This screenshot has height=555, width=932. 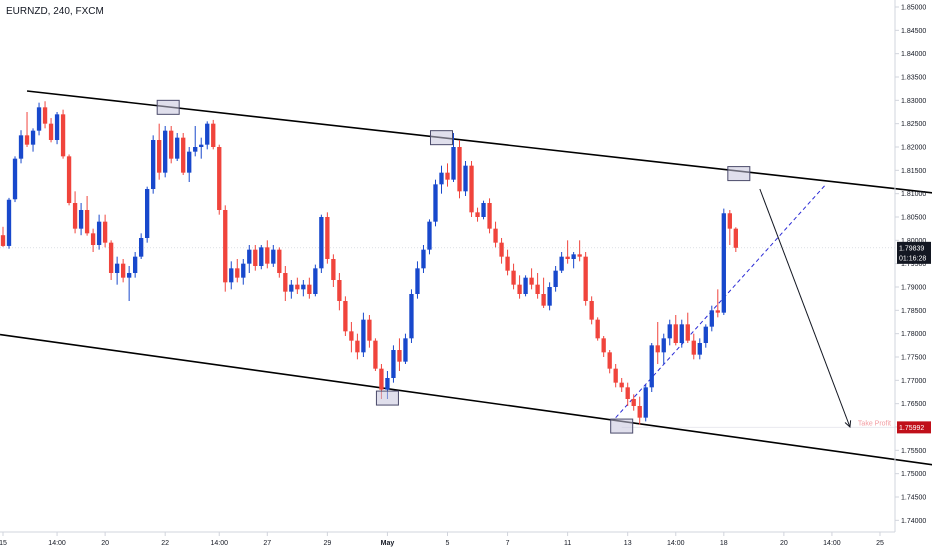 What do you see at coordinates (913, 521) in the screenshot?
I see `price-tick-label: 1.74000` at bounding box center [913, 521].